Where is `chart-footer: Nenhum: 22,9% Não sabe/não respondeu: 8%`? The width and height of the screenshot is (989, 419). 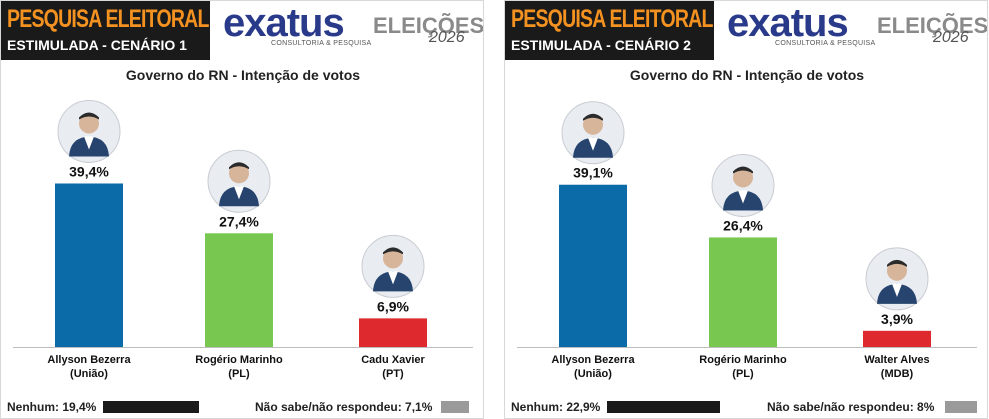 chart-footer: Nenhum: 22,9% Não sabe/não respondeu: 8% is located at coordinates (746, 407).